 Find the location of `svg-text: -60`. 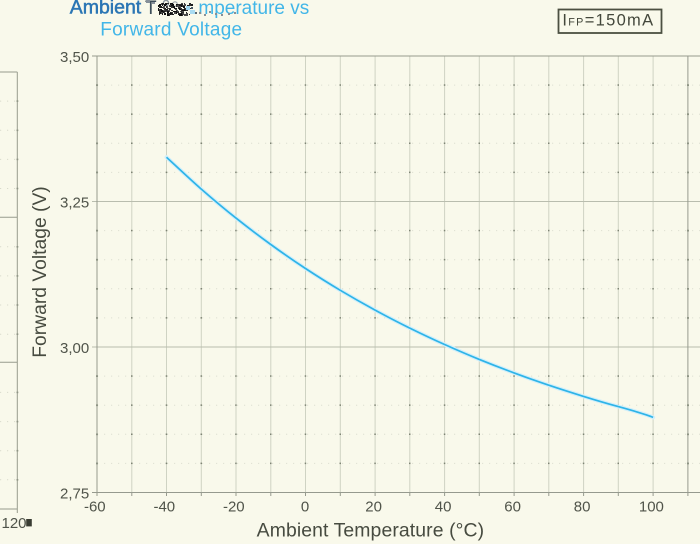

svg-text: -60 is located at coordinates (95, 507).